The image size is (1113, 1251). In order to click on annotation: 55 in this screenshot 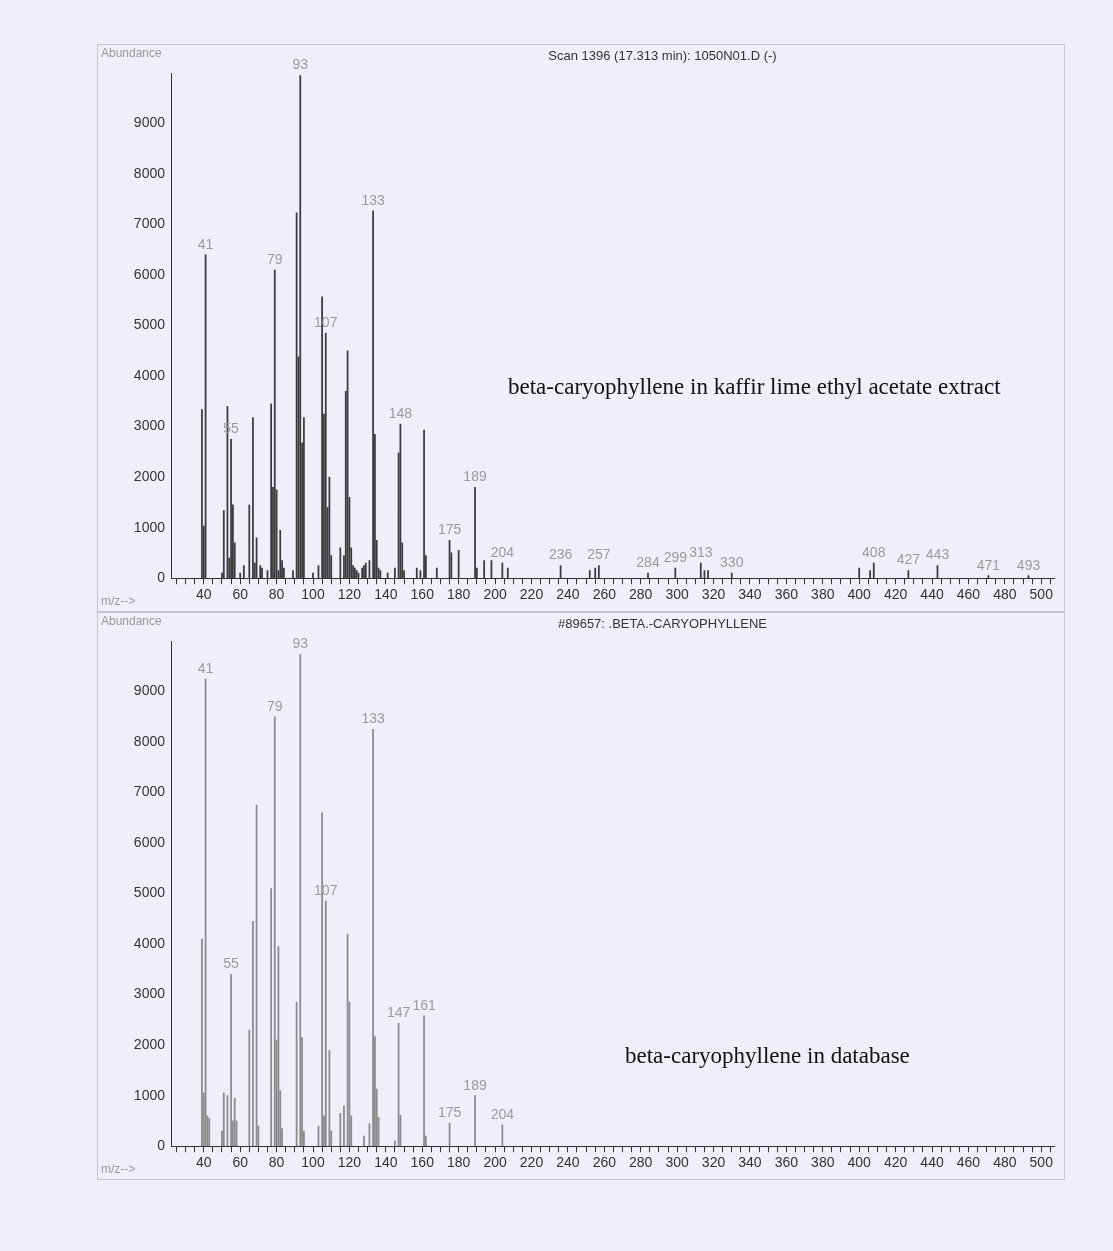, I will do `click(231, 963)`.